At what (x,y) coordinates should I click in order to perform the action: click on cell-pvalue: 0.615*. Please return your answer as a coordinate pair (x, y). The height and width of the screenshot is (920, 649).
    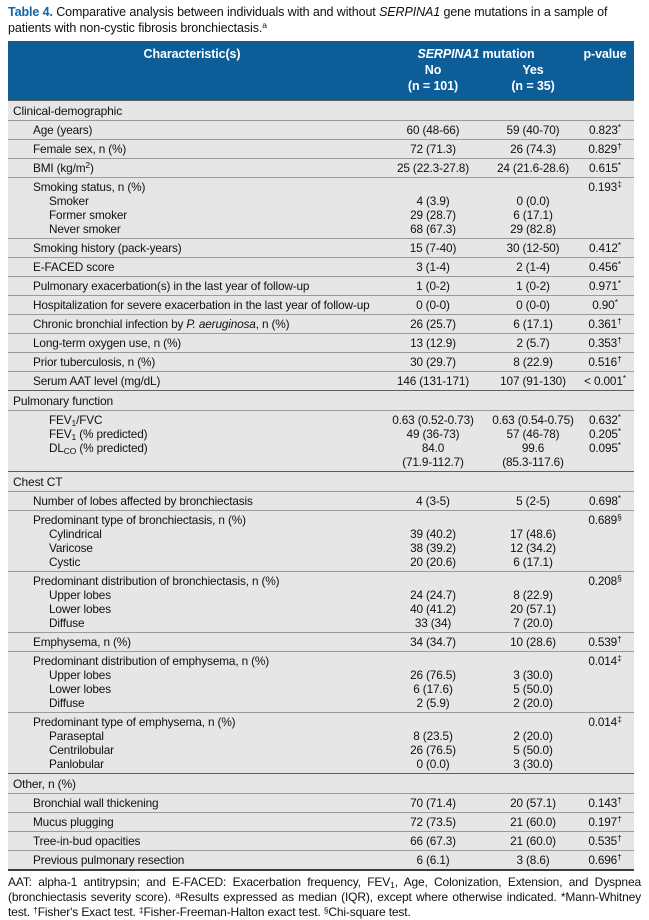
    Looking at the image, I should click on (605, 167).